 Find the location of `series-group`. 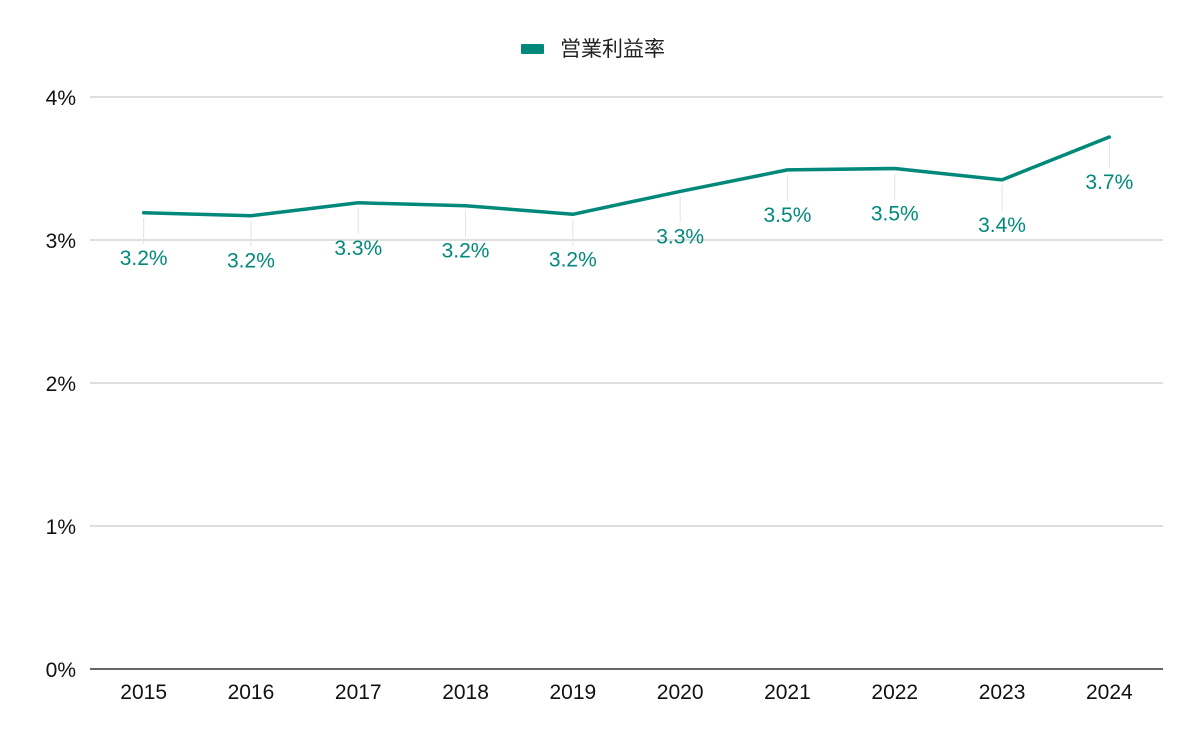

series-group is located at coordinates (626, 176).